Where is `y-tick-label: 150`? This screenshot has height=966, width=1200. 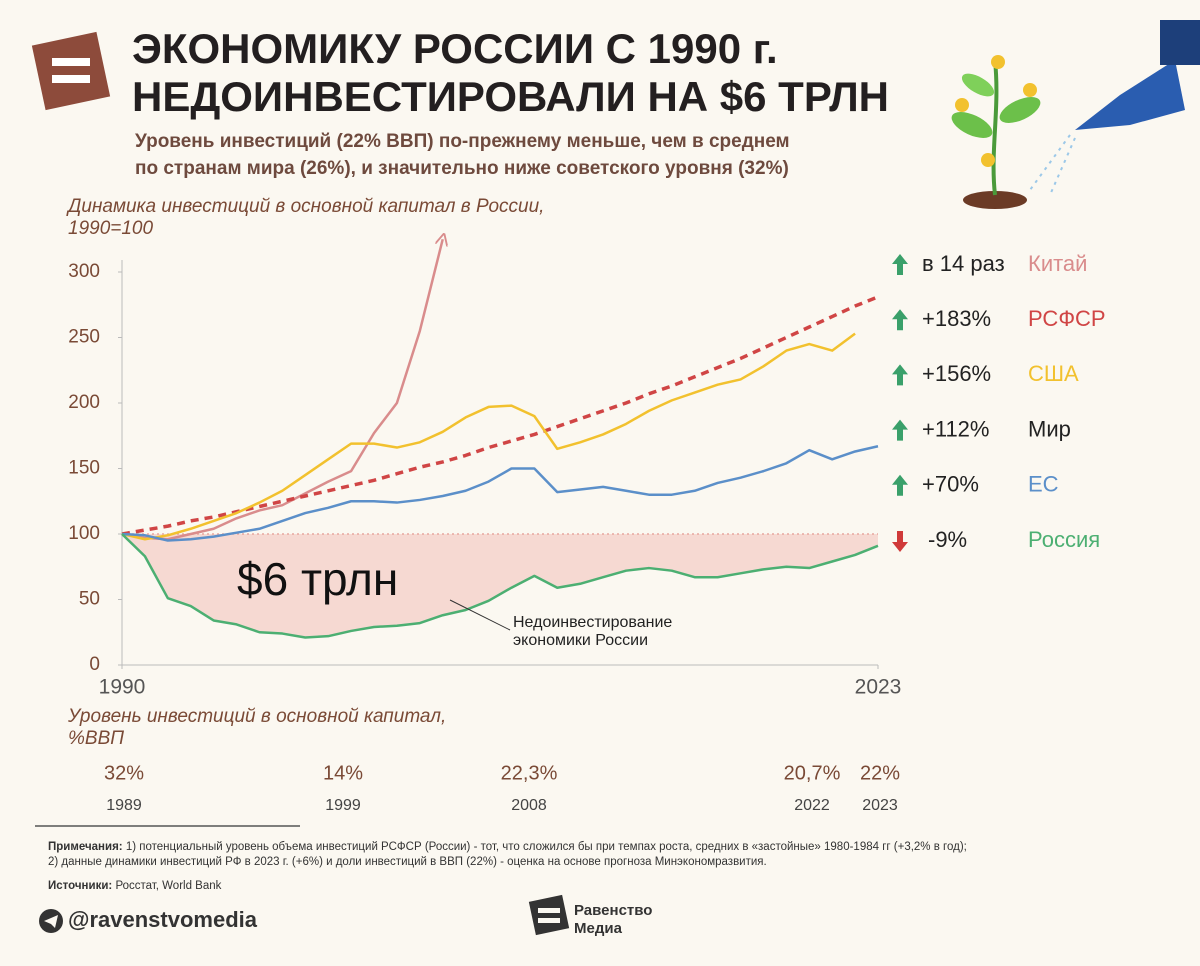 y-tick-label: 150 is located at coordinates (84, 468).